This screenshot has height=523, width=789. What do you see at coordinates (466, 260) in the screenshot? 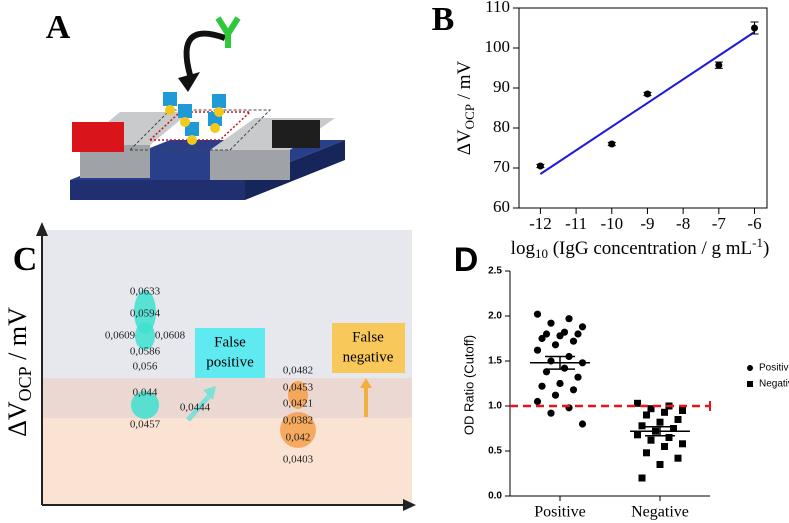
I see `panel-label: D` at bounding box center [466, 260].